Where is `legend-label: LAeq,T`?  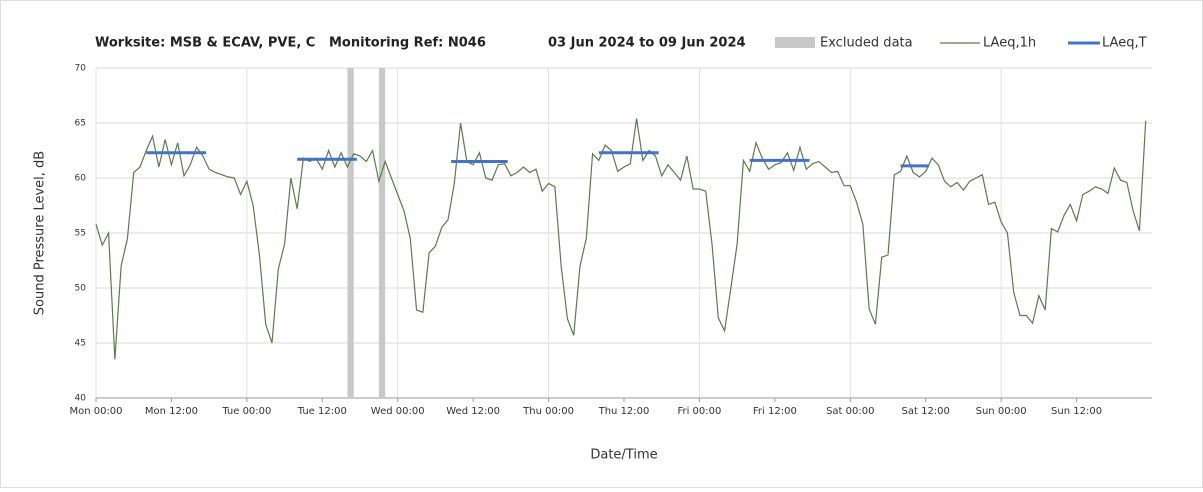
legend-label: LAeq,T is located at coordinates (1124, 43).